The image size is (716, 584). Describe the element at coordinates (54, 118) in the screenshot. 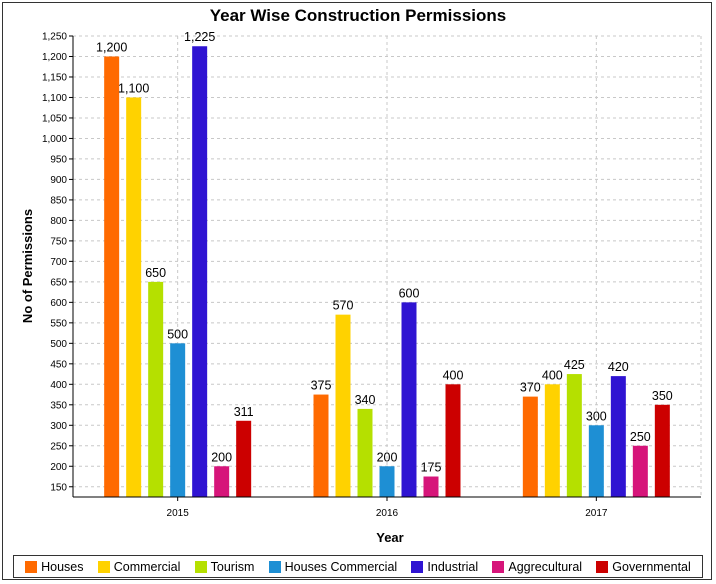

I see `y-tick-label: 1,050` at that location.